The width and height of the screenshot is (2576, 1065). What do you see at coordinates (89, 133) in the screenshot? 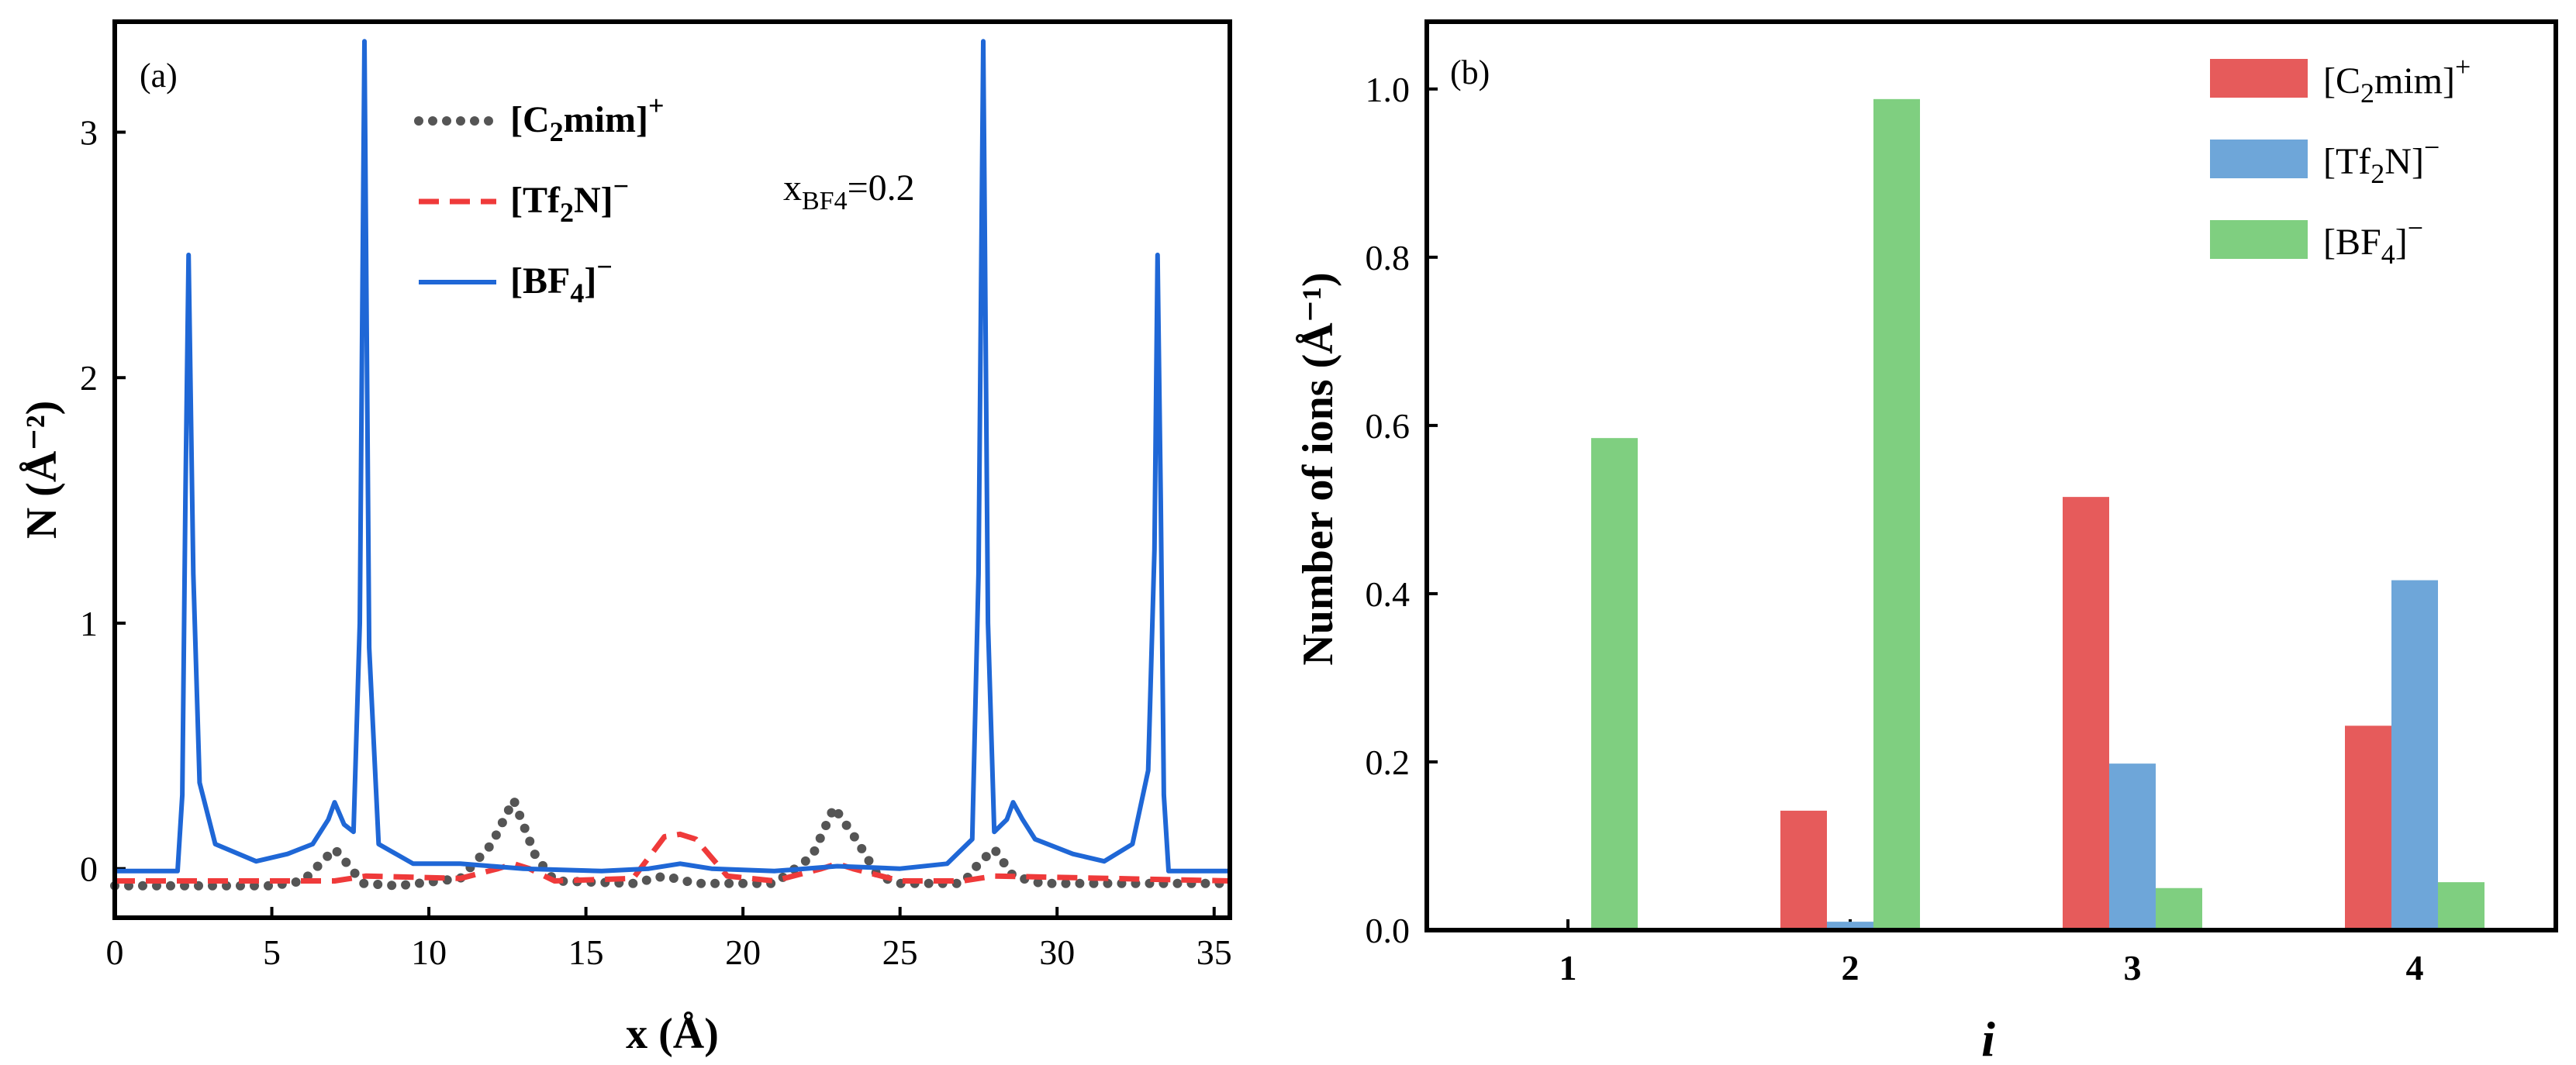
I see `a-y-tick-label: 3` at bounding box center [89, 133].